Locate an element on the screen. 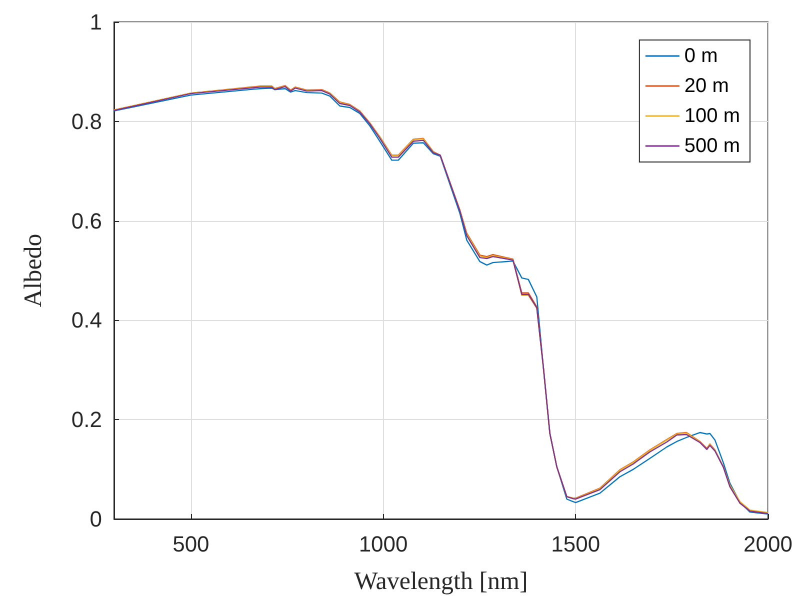 The height and width of the screenshot is (604, 799). legend-label: 0 m is located at coordinates (701, 56).